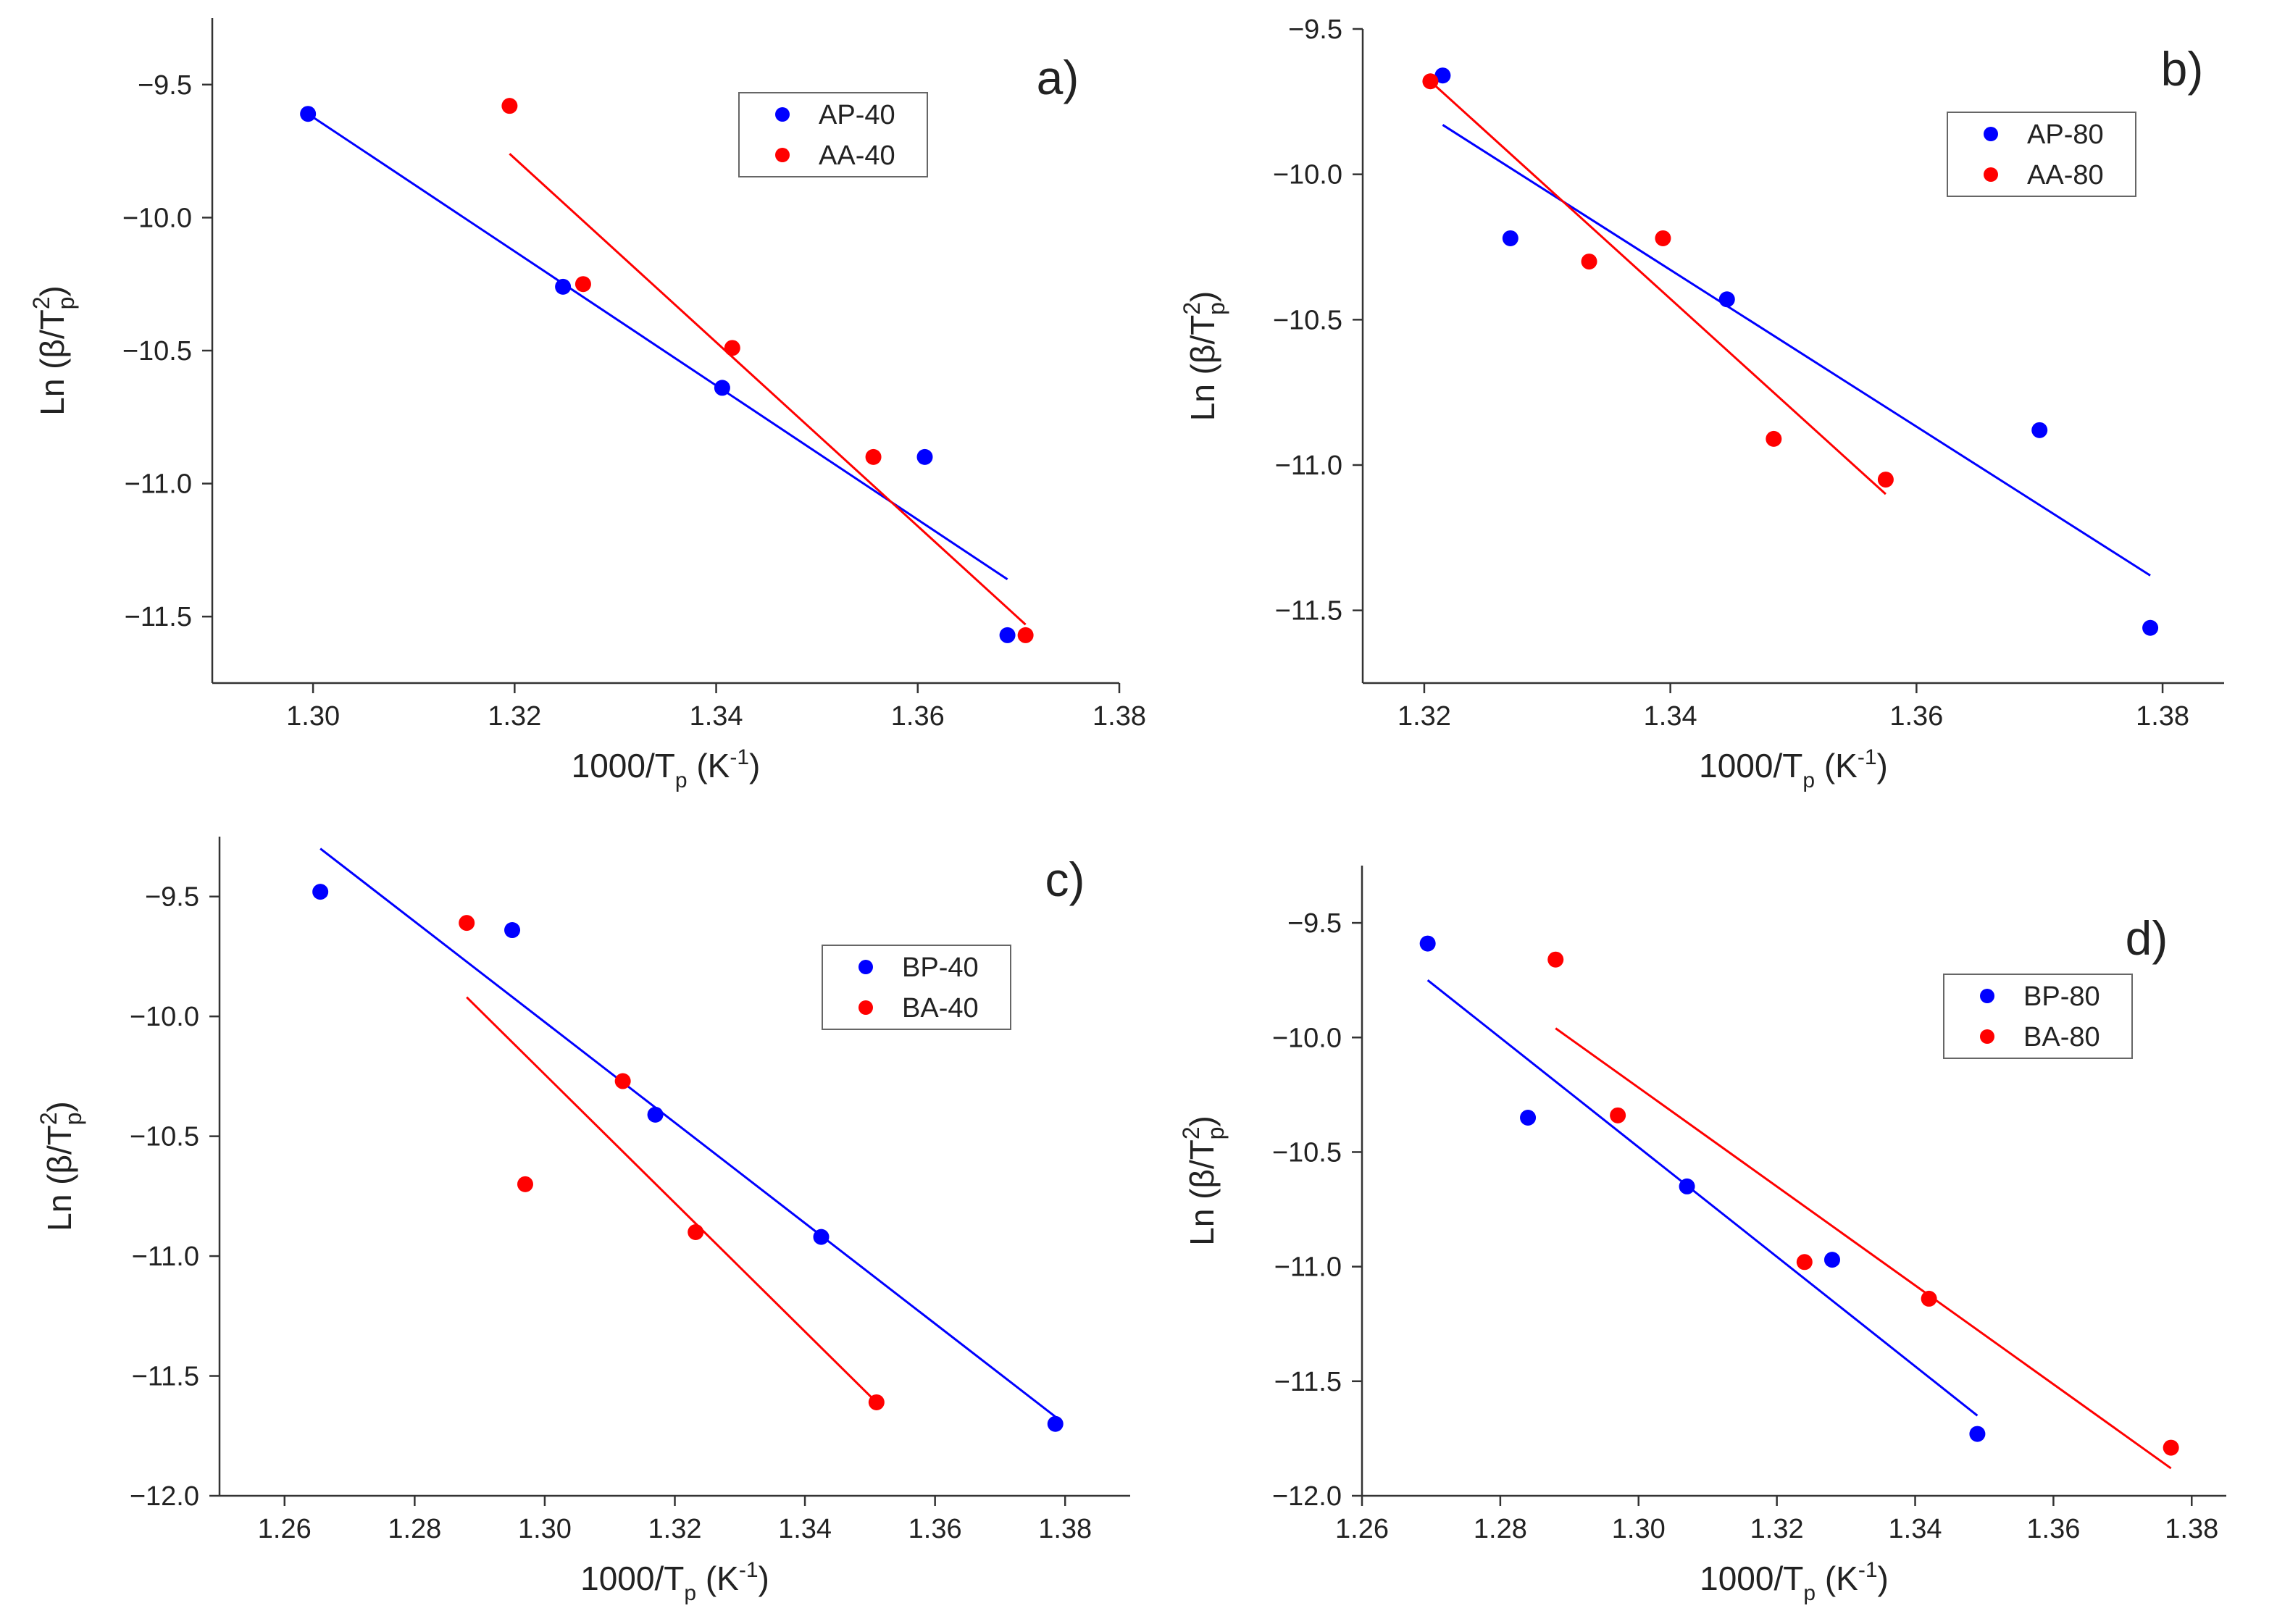 The width and height of the screenshot is (2277, 1624). I want to click on y-tick-label: −12.0, so click(164, 1496).